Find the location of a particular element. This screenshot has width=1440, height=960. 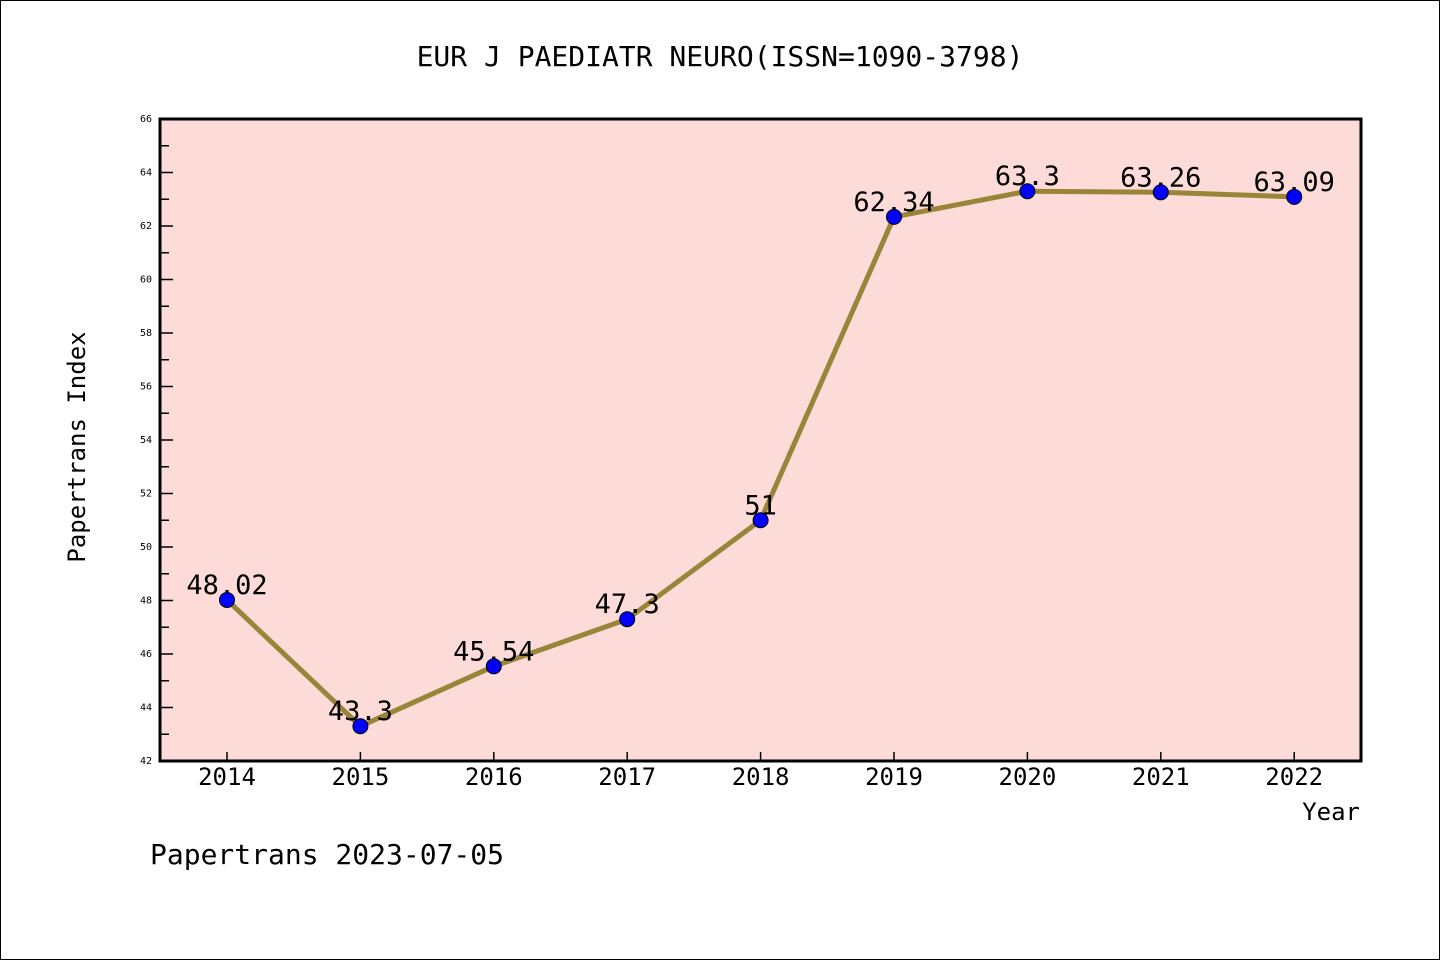

x-tick-label: 2015 is located at coordinates (361, 777).